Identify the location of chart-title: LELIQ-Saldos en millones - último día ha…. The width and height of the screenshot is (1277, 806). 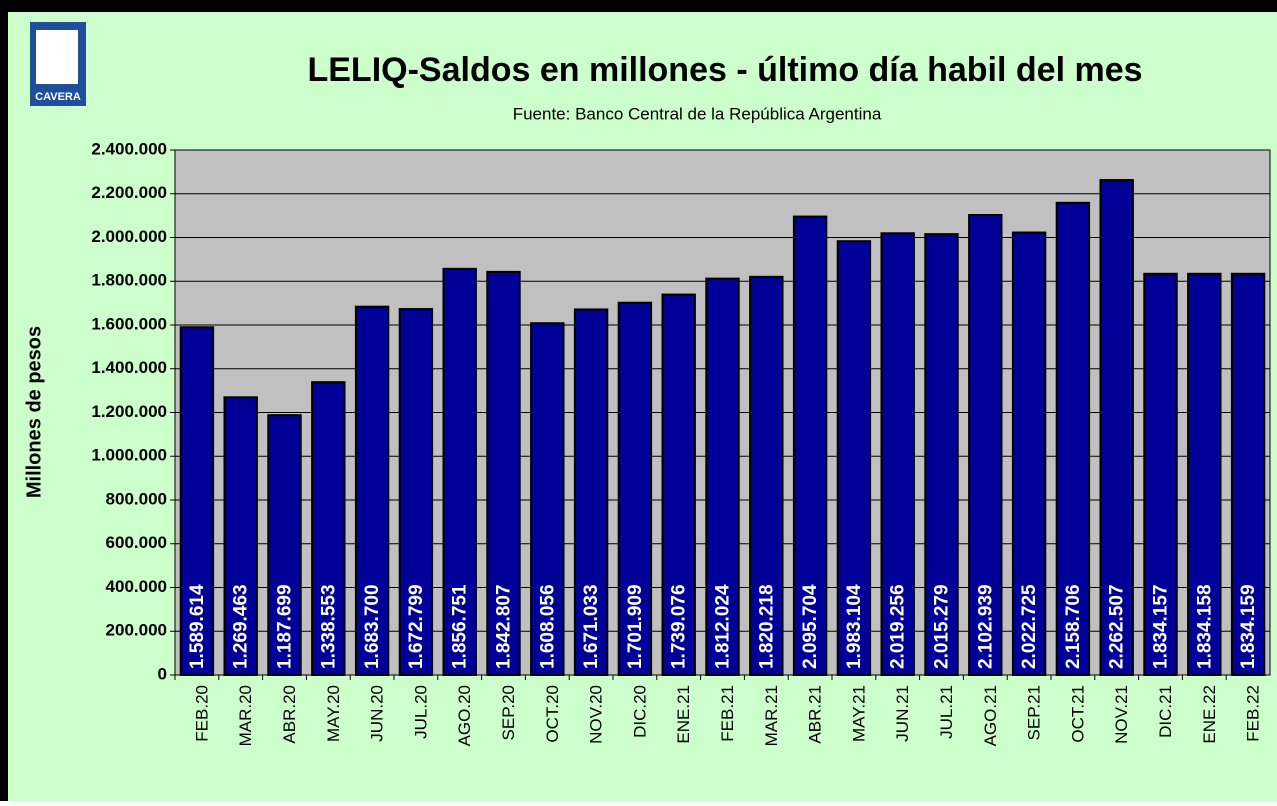
(724, 70).